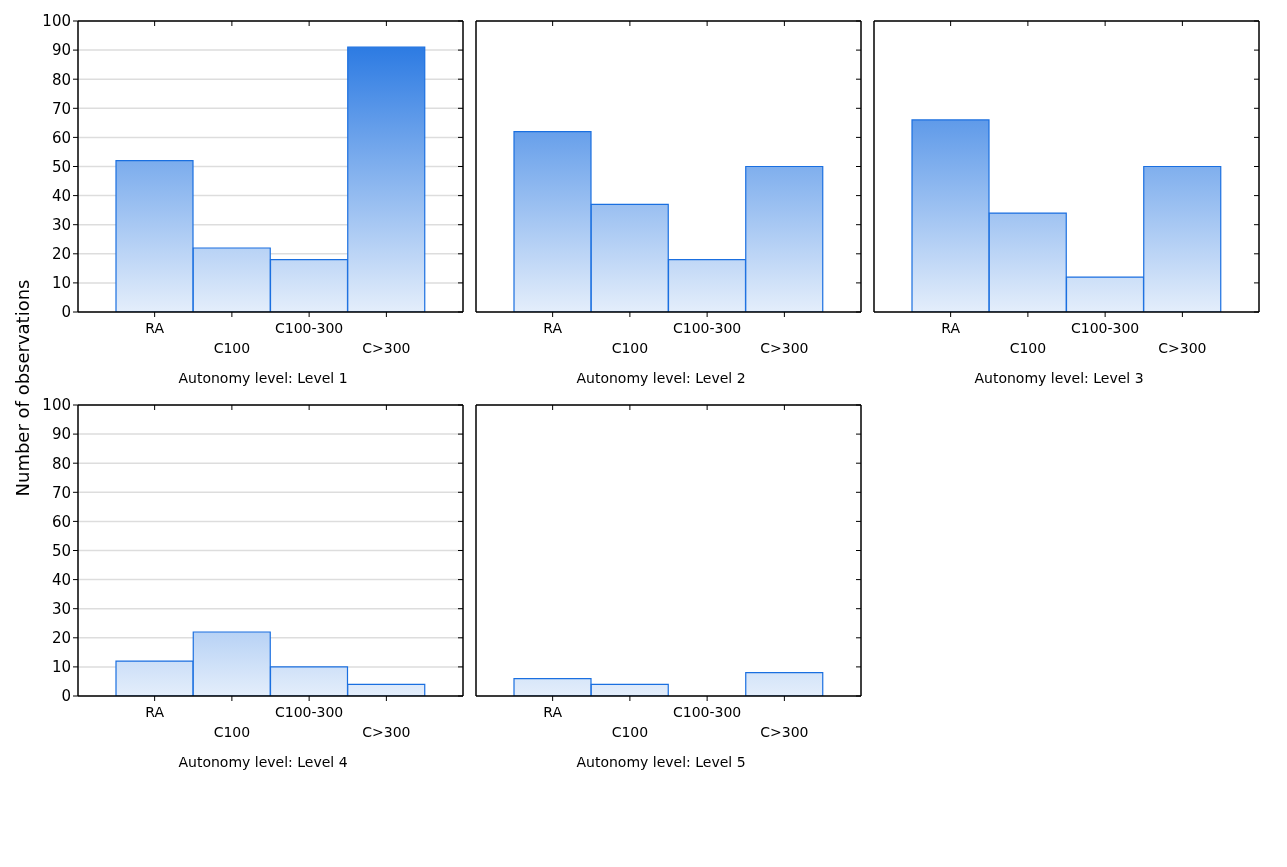  I want to click on x-axis-title: Autonomy level: Level 5, so click(661, 762).